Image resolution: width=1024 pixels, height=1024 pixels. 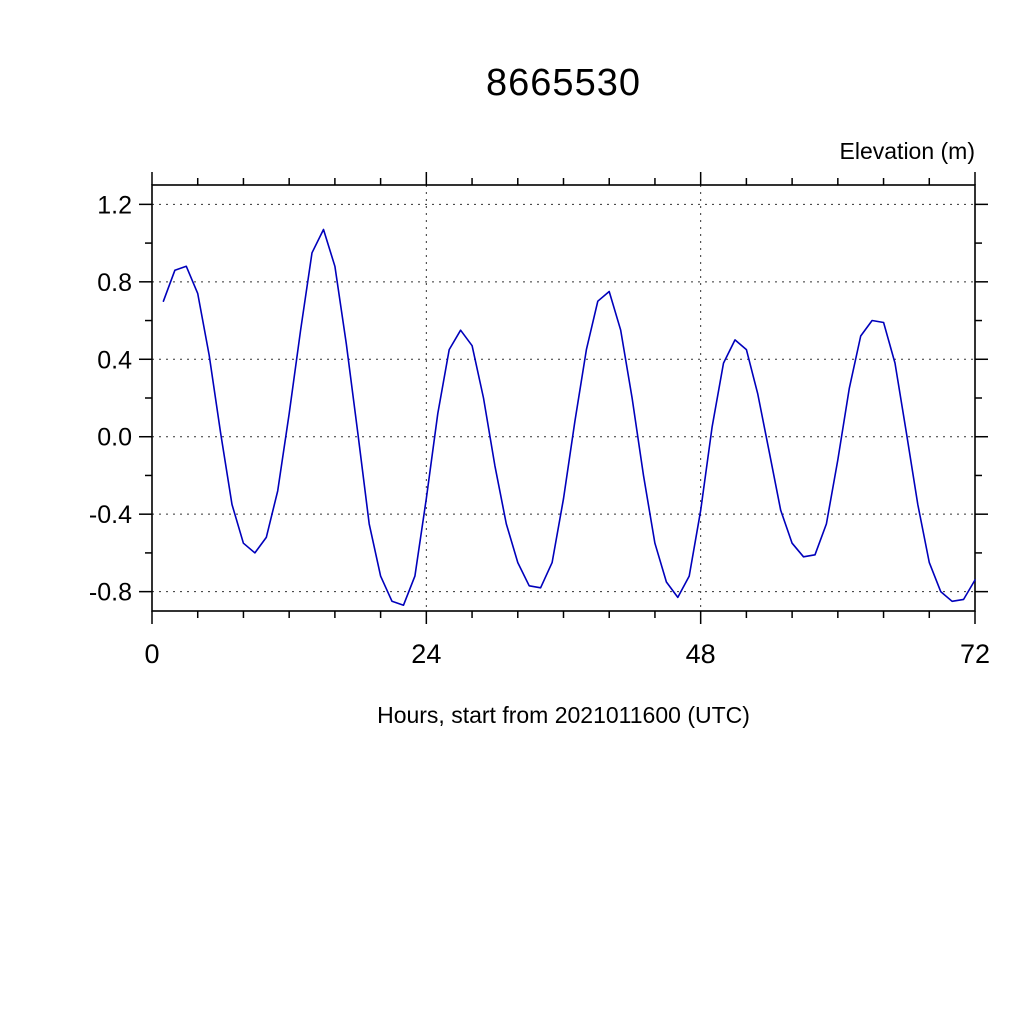 I want to click on y-tick-label: 0.4, so click(x=114, y=360).